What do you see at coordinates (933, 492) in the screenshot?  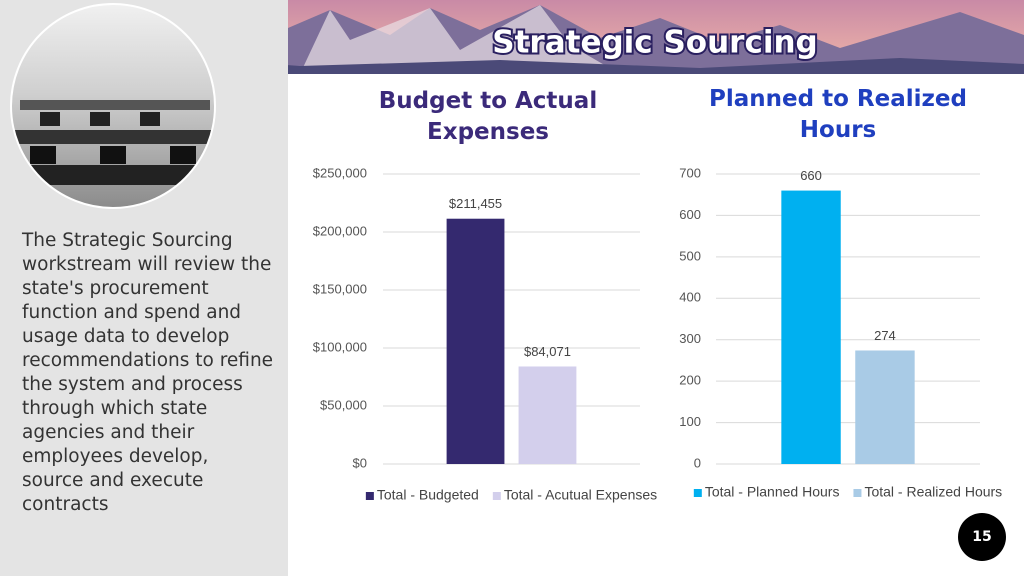 I see `legend-label: Total - Realized Hours` at bounding box center [933, 492].